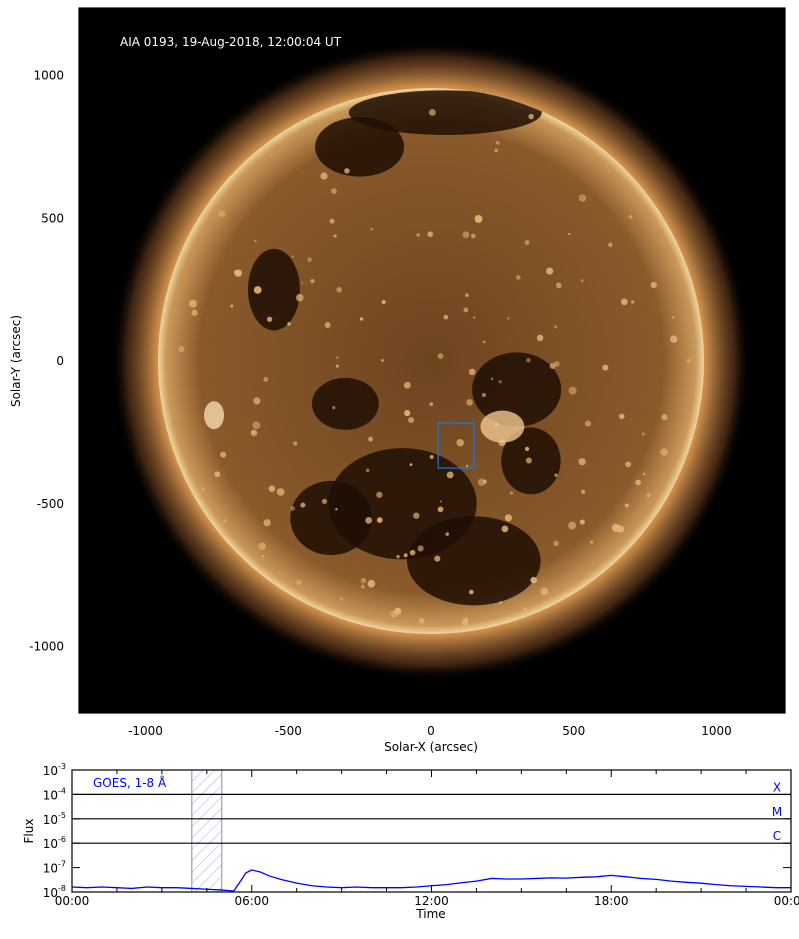  I want to click on x-axis-label: Solar-X (arcsec), so click(431, 747).